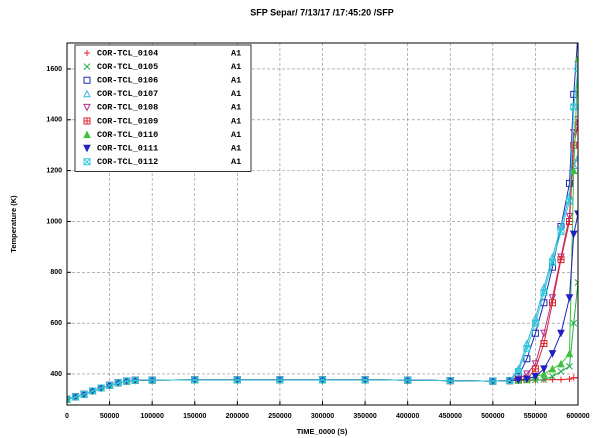  Describe the element at coordinates (127, 108) in the screenshot. I see `legend-label: COR-TCL_0108` at that location.